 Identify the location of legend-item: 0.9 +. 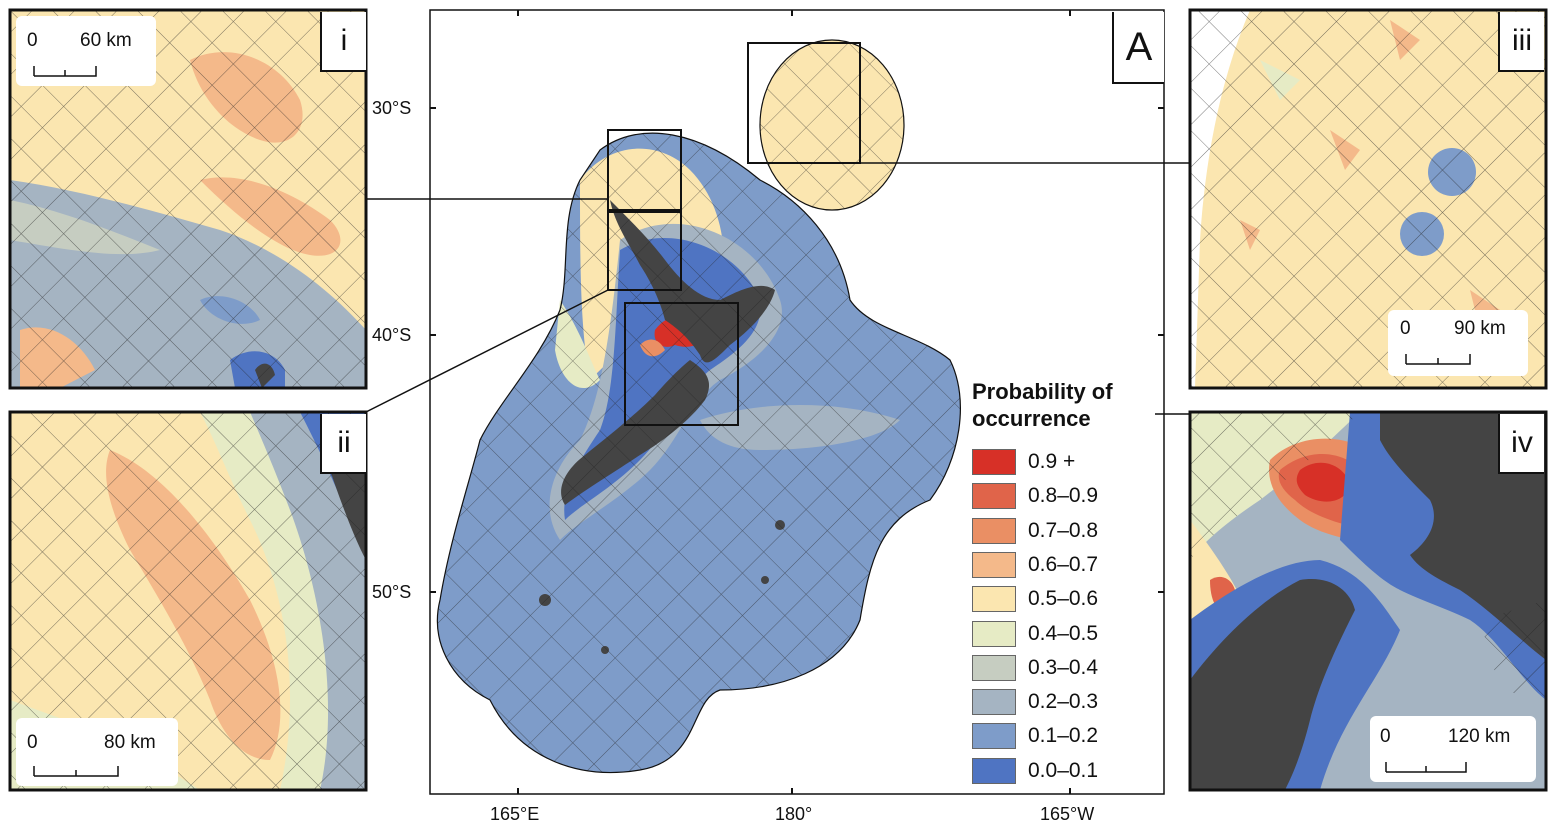
(1023, 462).